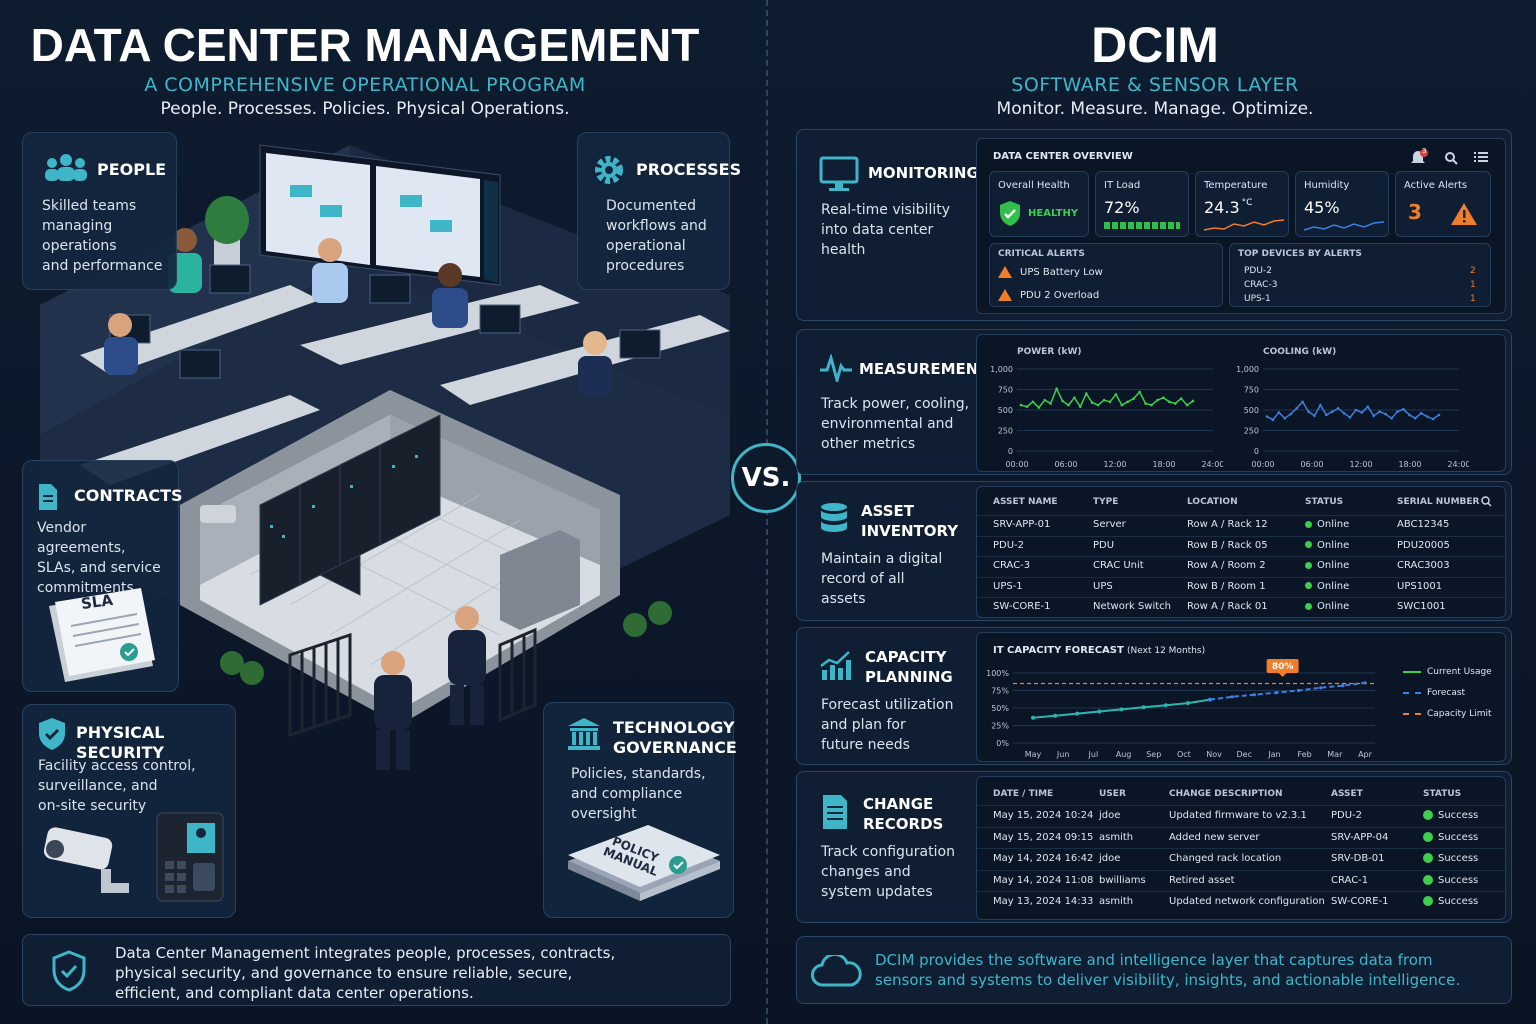 Image resolution: width=1536 pixels, height=1024 pixels. I want to click on cooling-y-tick: 500, so click(1251, 410).